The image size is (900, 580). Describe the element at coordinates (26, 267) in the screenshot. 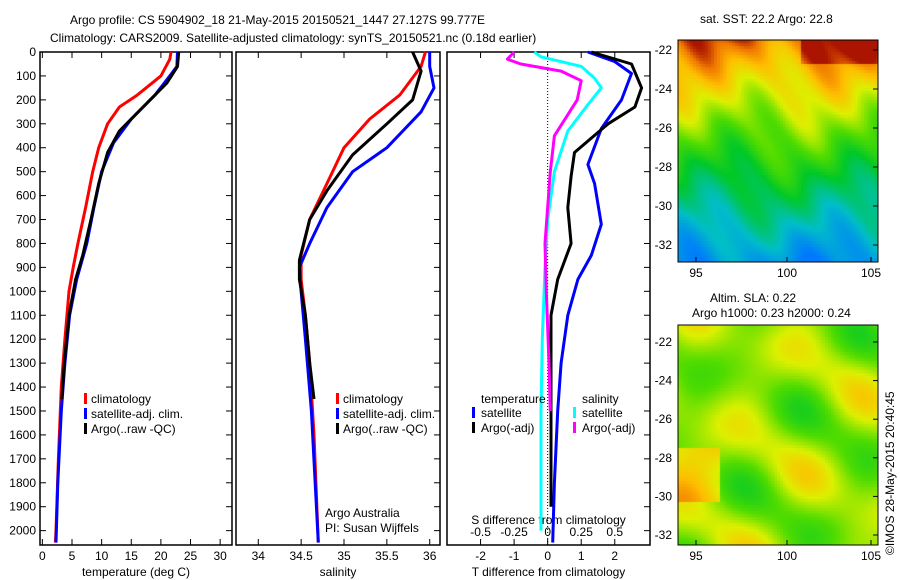

I see `y-tick-label: 900` at that location.